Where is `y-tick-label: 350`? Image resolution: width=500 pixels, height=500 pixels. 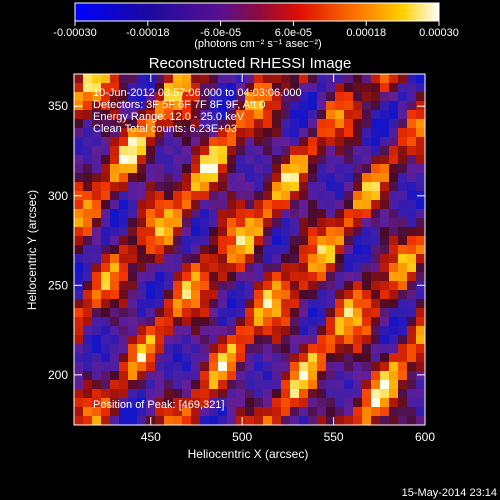 y-tick-label: 350 is located at coordinates (58, 106).